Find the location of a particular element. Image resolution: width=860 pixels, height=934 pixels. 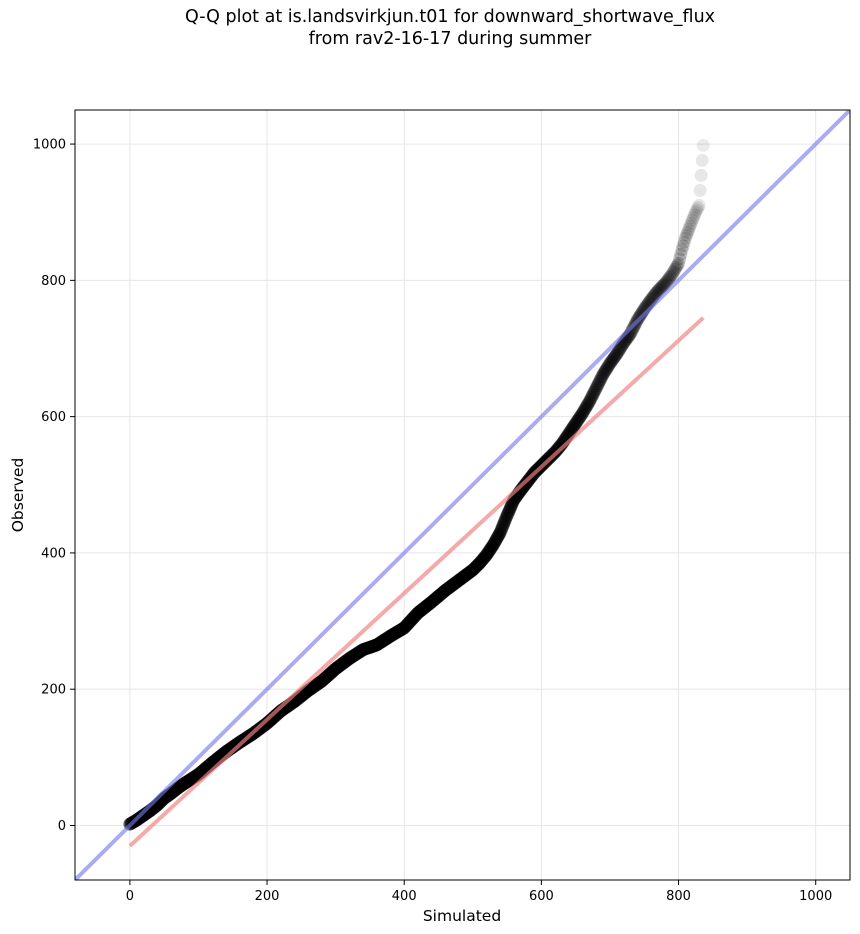

x-tick-label: 200 is located at coordinates (267, 896).